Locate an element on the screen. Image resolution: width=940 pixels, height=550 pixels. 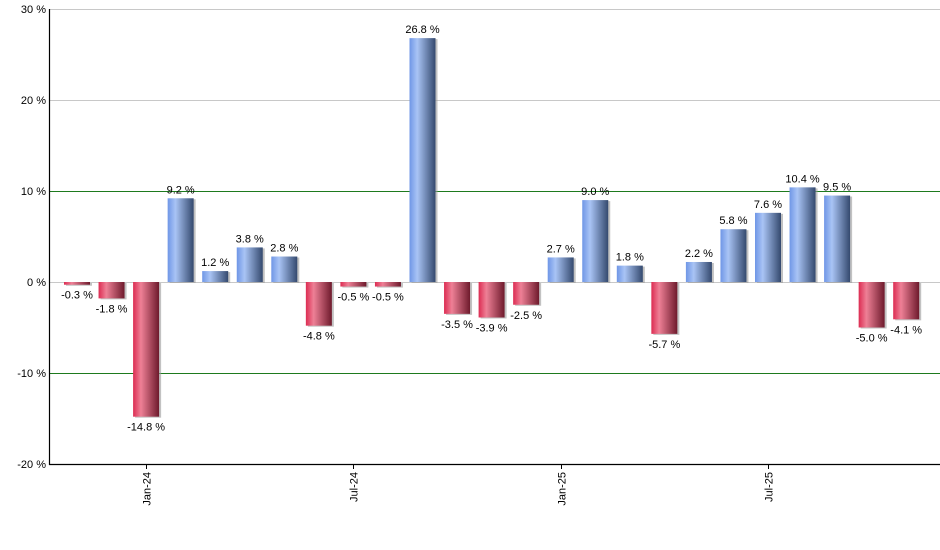
value-label: -5.0 % is located at coordinates (872, 339).